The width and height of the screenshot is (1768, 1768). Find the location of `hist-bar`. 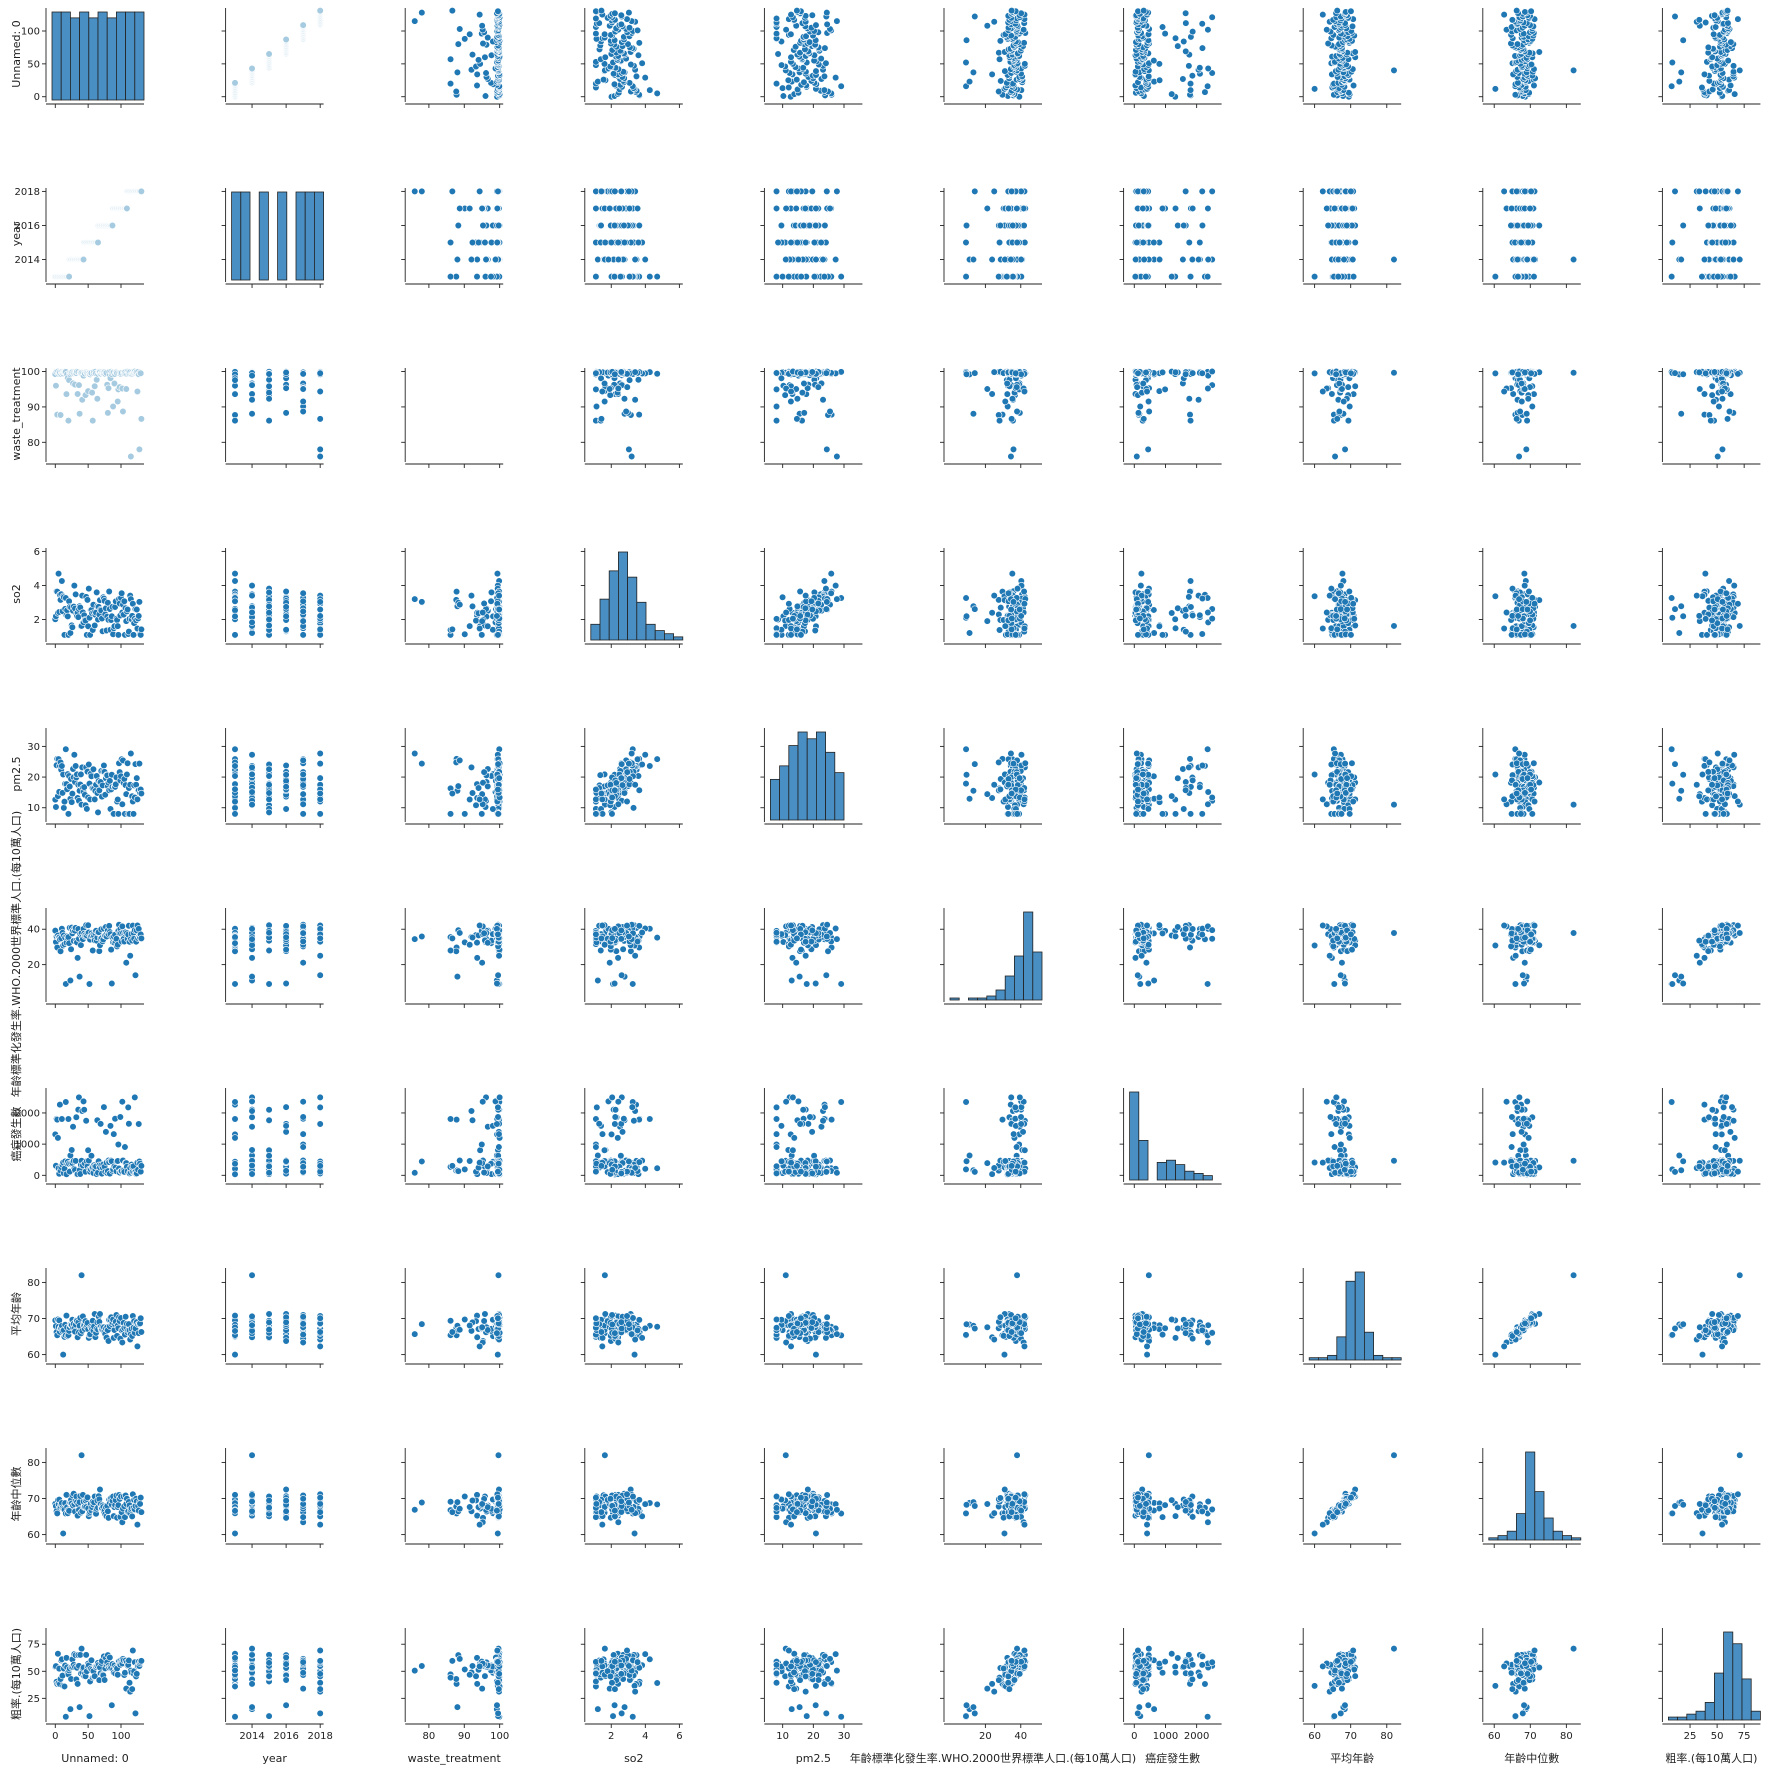

hist-bar is located at coordinates (282, 236).